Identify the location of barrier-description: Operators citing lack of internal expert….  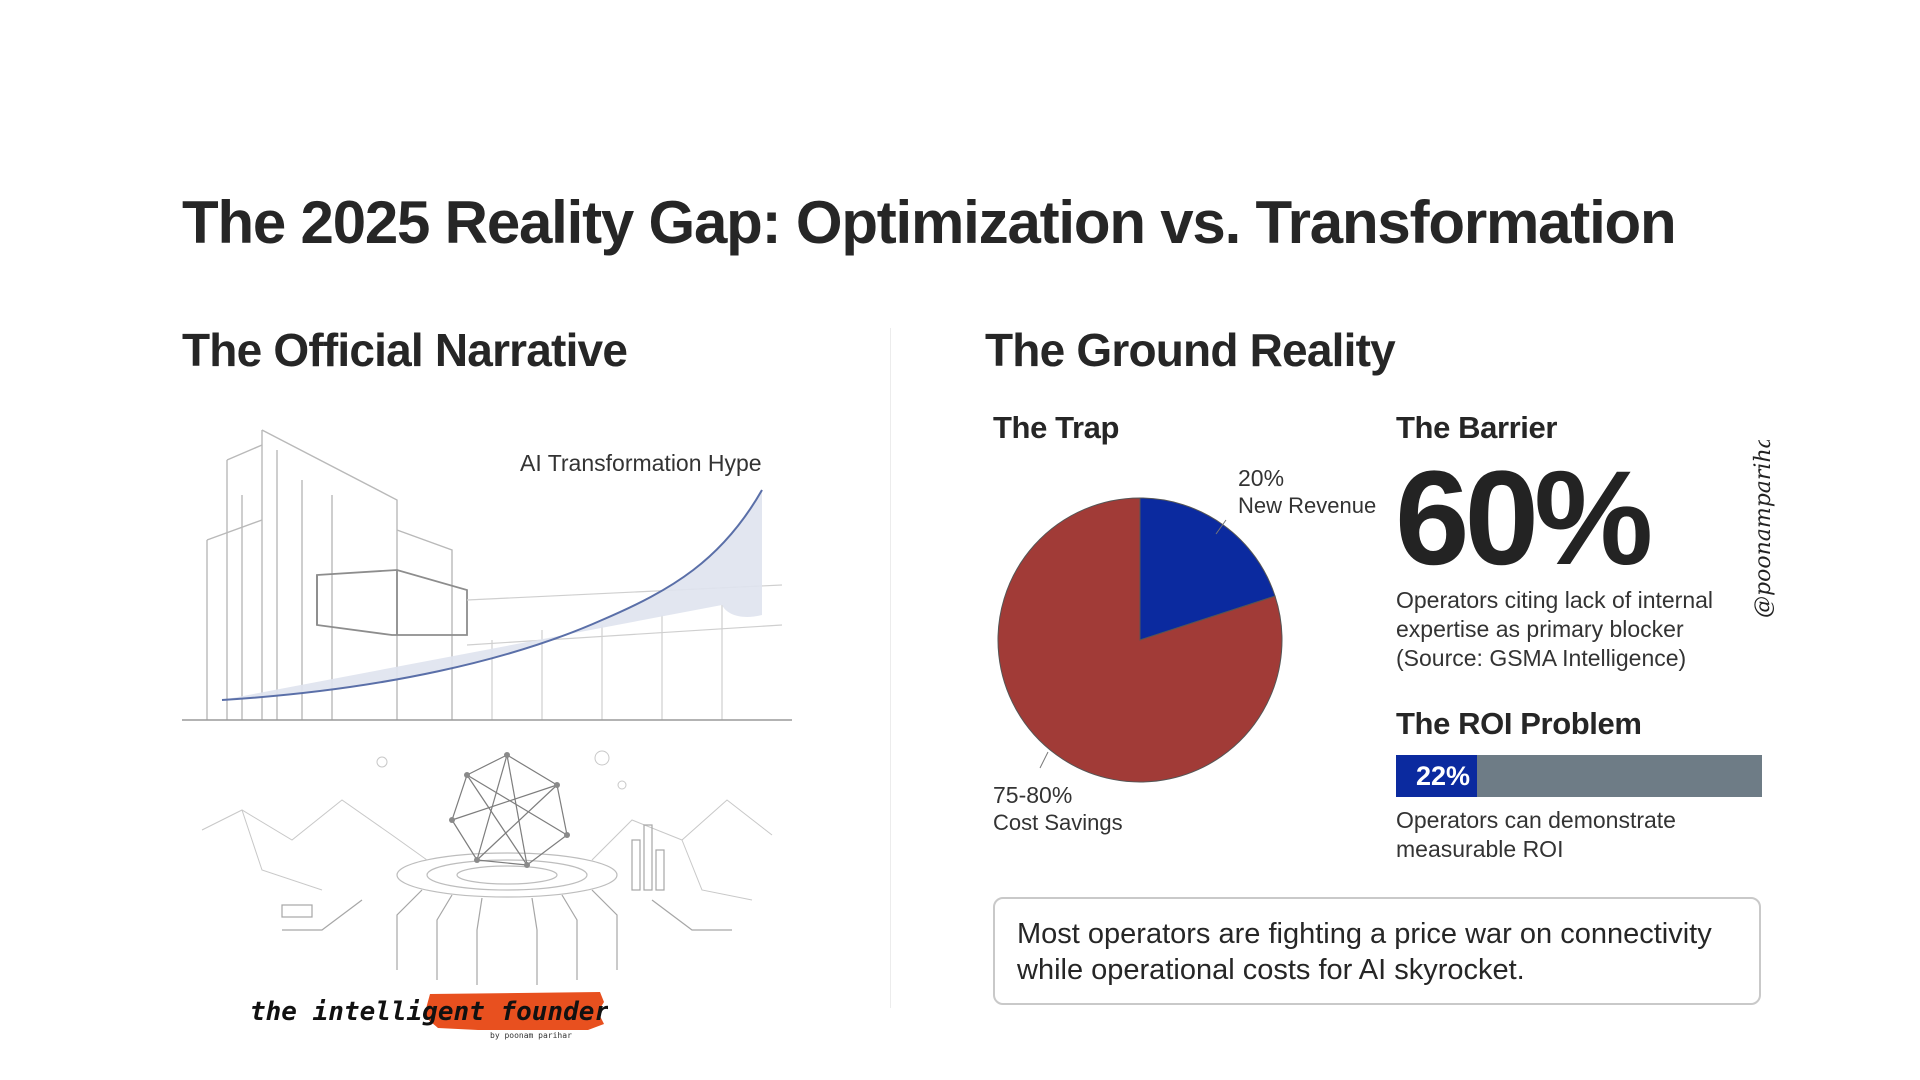
(1566, 629).